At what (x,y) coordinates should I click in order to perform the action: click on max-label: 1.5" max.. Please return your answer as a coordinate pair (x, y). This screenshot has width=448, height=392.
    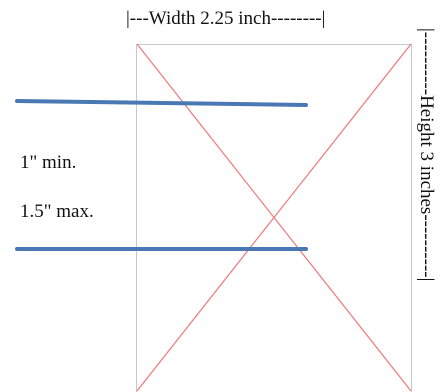
    Looking at the image, I should click on (57, 211).